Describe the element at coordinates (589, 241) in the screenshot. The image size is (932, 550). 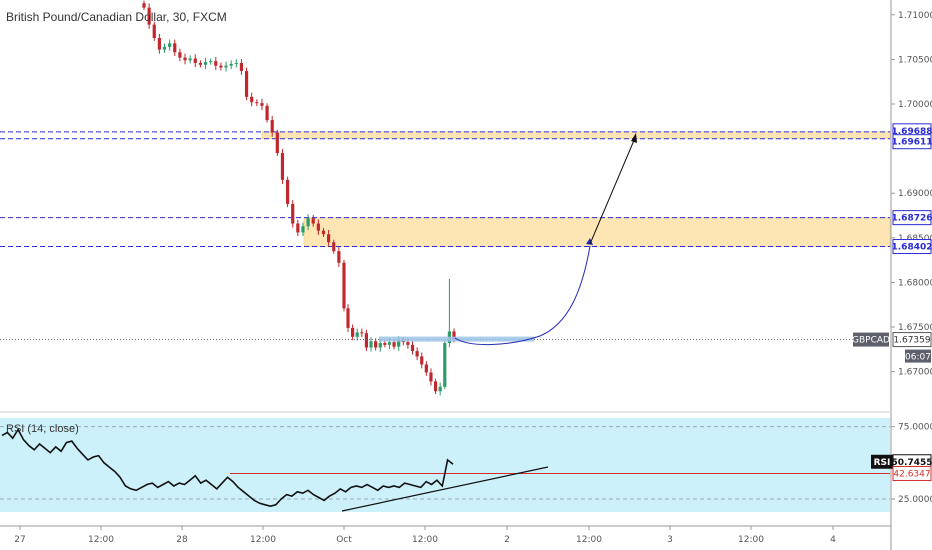
I see `projection-curve-arrowhead` at that location.